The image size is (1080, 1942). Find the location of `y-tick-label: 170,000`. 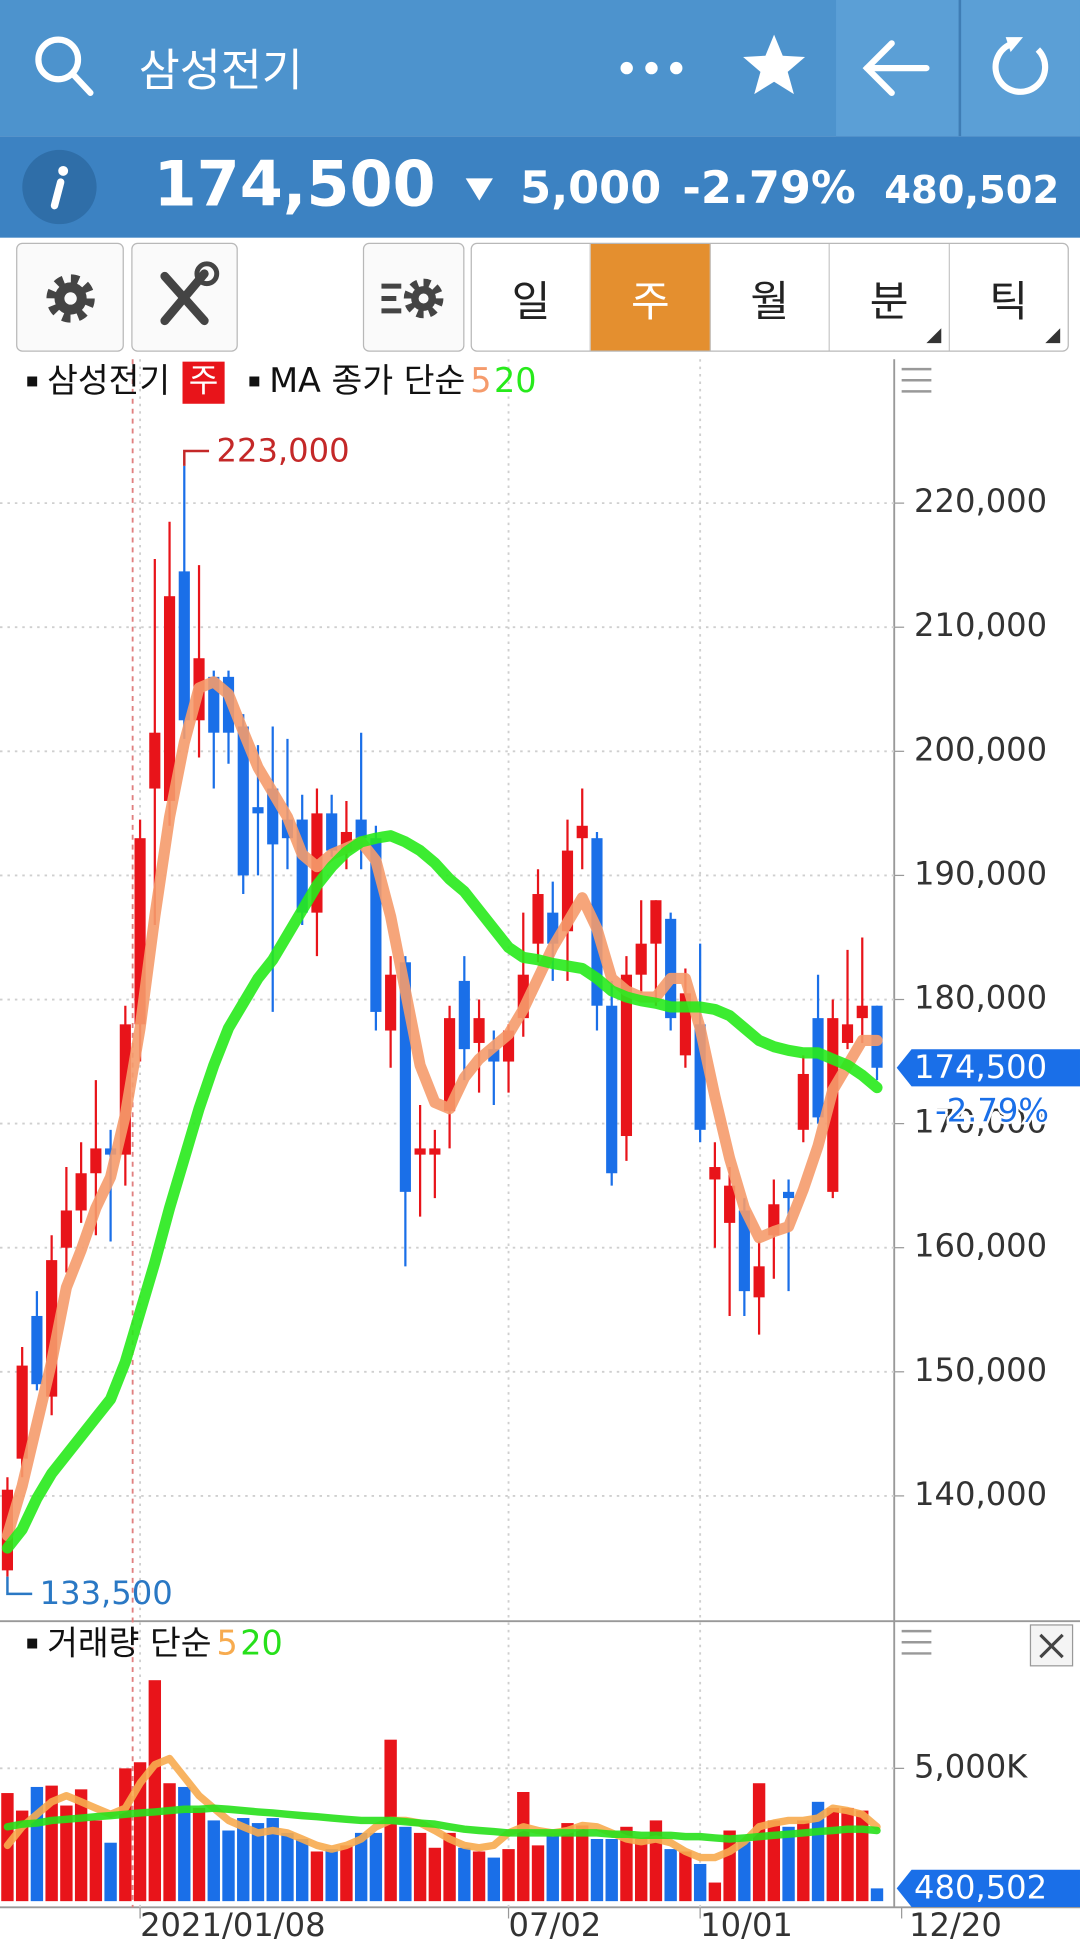

y-tick-label: 170,000 is located at coordinates (980, 1122).